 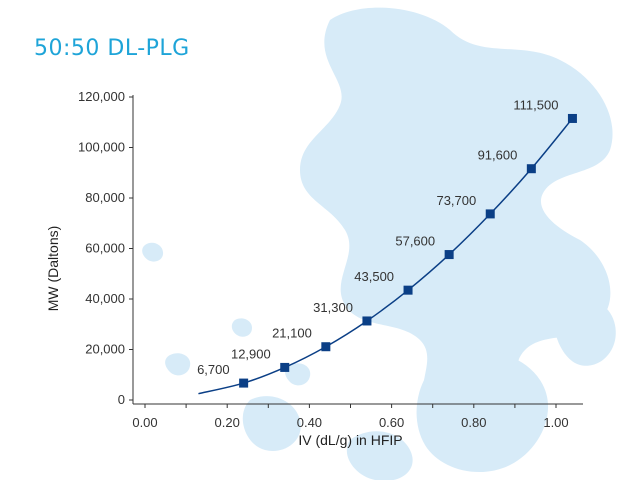 What do you see at coordinates (105, 298) in the screenshot?
I see `y-tick-label: 40,000` at bounding box center [105, 298].